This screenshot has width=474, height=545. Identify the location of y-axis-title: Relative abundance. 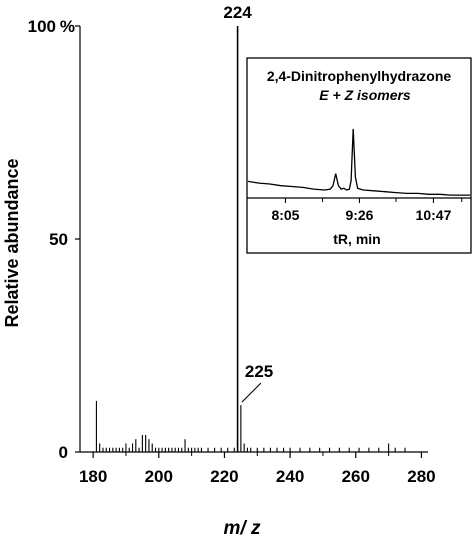
(12, 242).